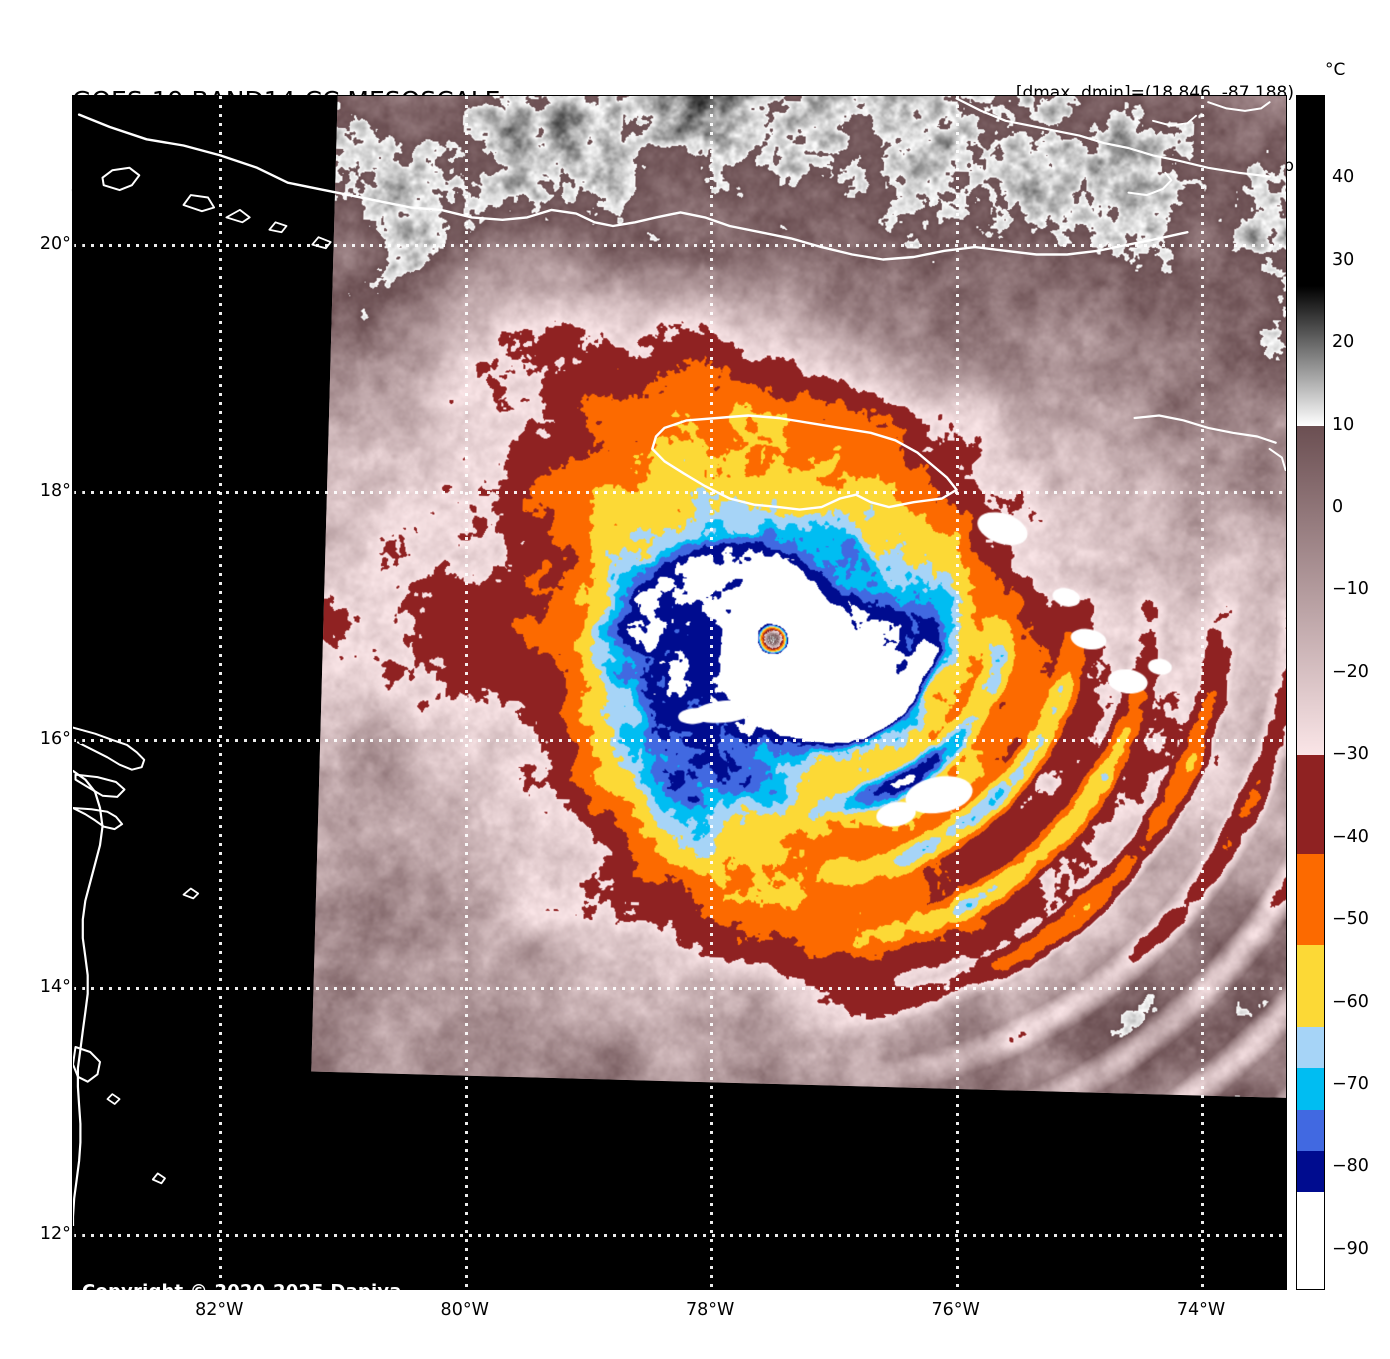 The height and width of the screenshot is (1359, 1390). I want to click on longitude-tick-label: 74°W, so click(1201, 1310).